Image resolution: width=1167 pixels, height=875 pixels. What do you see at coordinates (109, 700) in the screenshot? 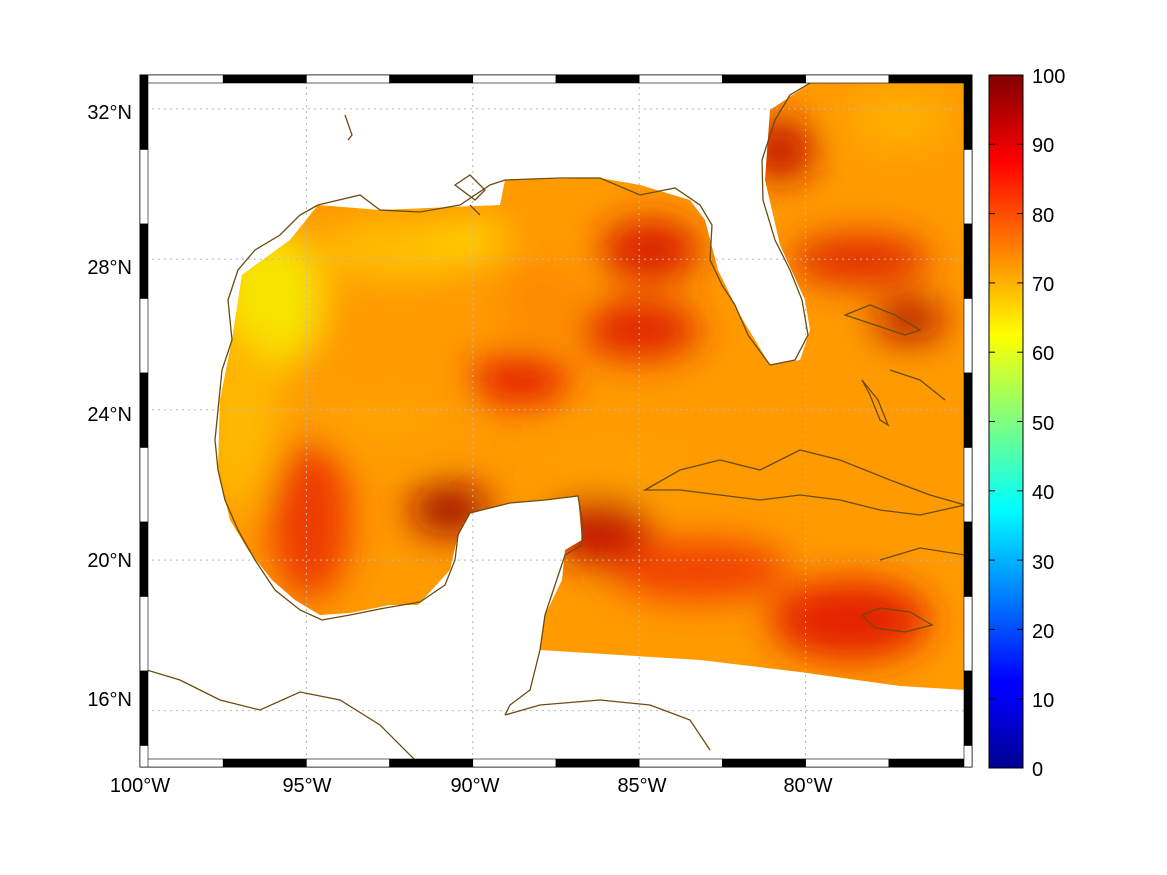
I see `lat-label-16: 16°N` at bounding box center [109, 700].